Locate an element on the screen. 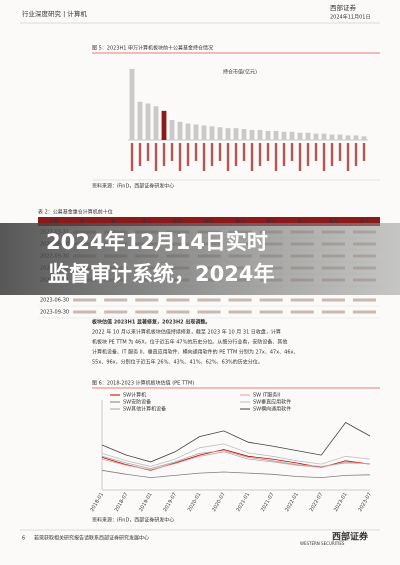 Image resolution: width=400 pixels, height=565 pixels. paragraph-lead: 板块估值 2023H1 显著修复，2023H2 出现调整。 is located at coordinates (151, 322).